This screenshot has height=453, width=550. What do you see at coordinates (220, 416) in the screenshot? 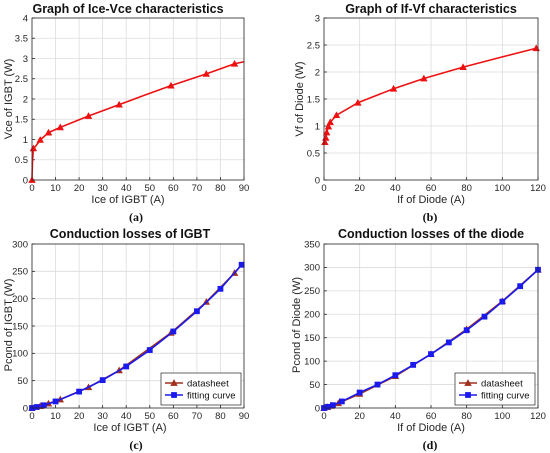
I see `chart-c-xtick-label: 80` at bounding box center [220, 416].